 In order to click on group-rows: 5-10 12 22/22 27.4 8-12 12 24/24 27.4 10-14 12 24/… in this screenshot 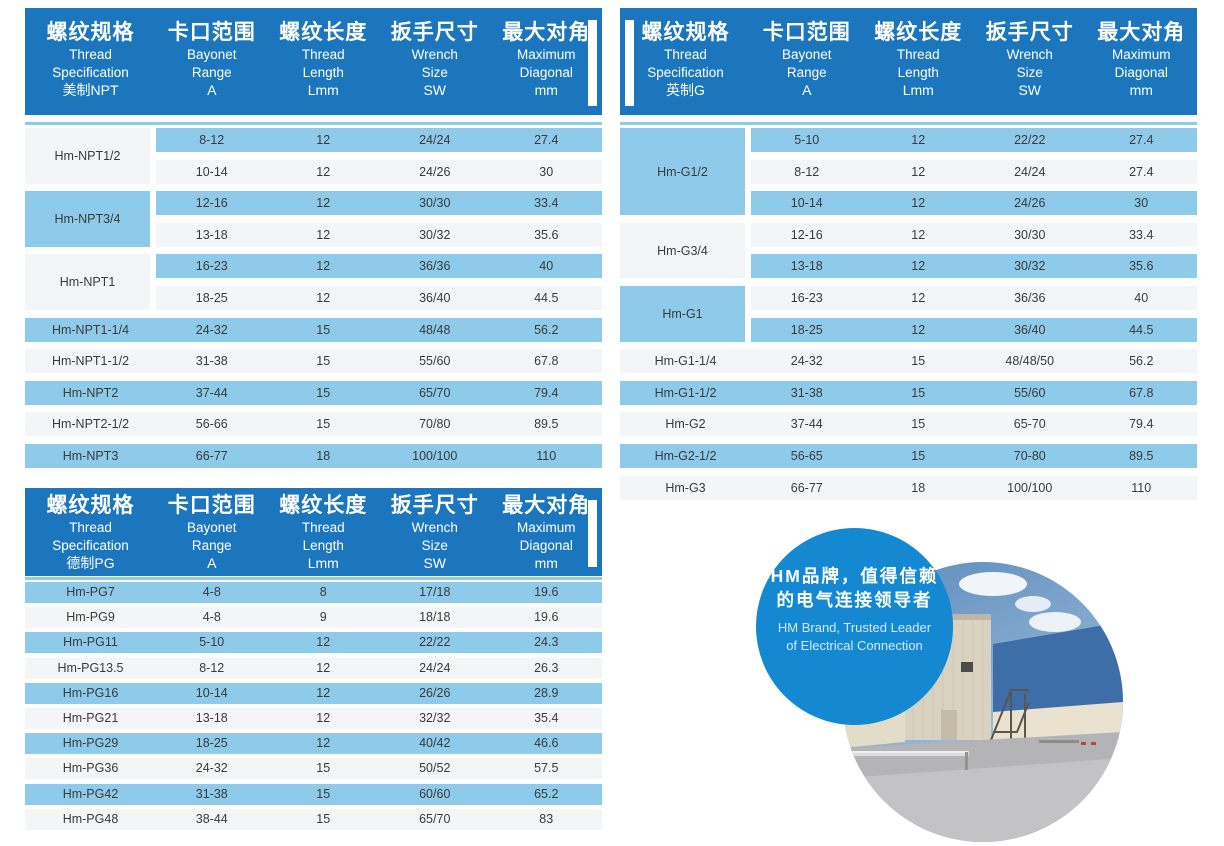, I will do `click(974, 172)`.